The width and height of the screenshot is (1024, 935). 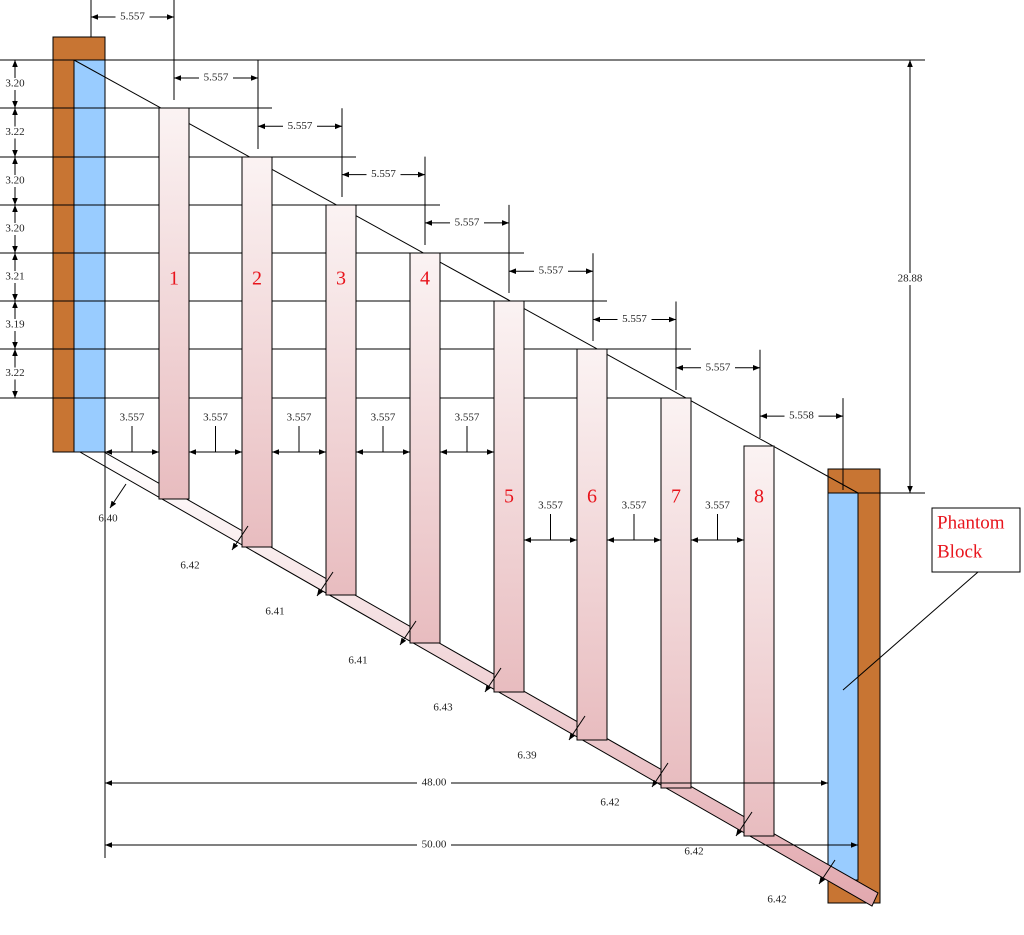 What do you see at coordinates (341, 279) in the screenshot?
I see `block-label: 3` at bounding box center [341, 279].